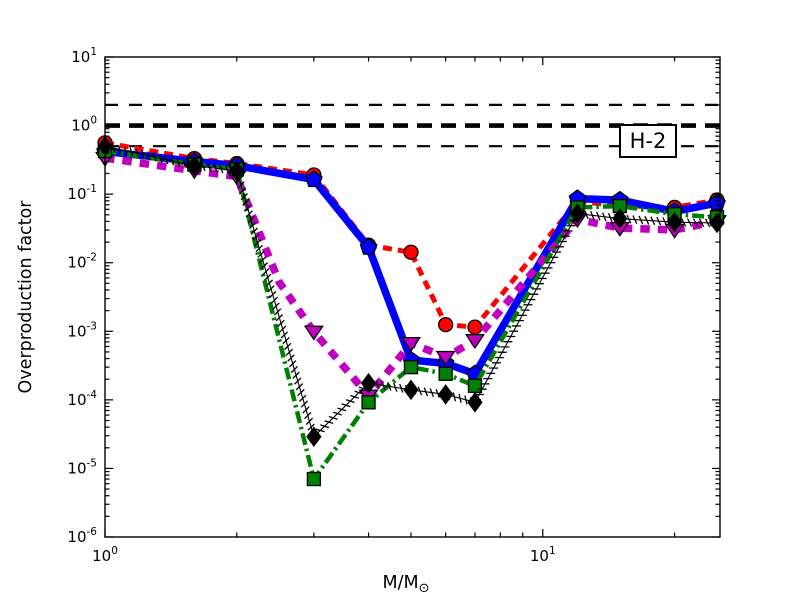 Image resolution: width=800 pixels, height=600 pixels. Describe the element at coordinates (412, 125) in the screenshot. I see `reference-lines` at that location.